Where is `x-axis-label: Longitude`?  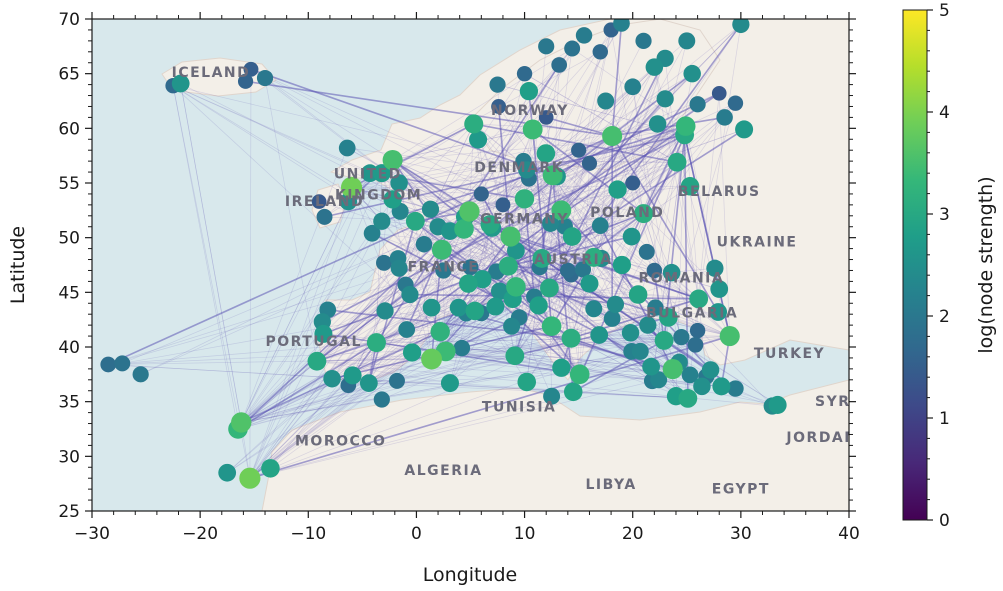 x-axis-label: Longitude is located at coordinates (470, 575).